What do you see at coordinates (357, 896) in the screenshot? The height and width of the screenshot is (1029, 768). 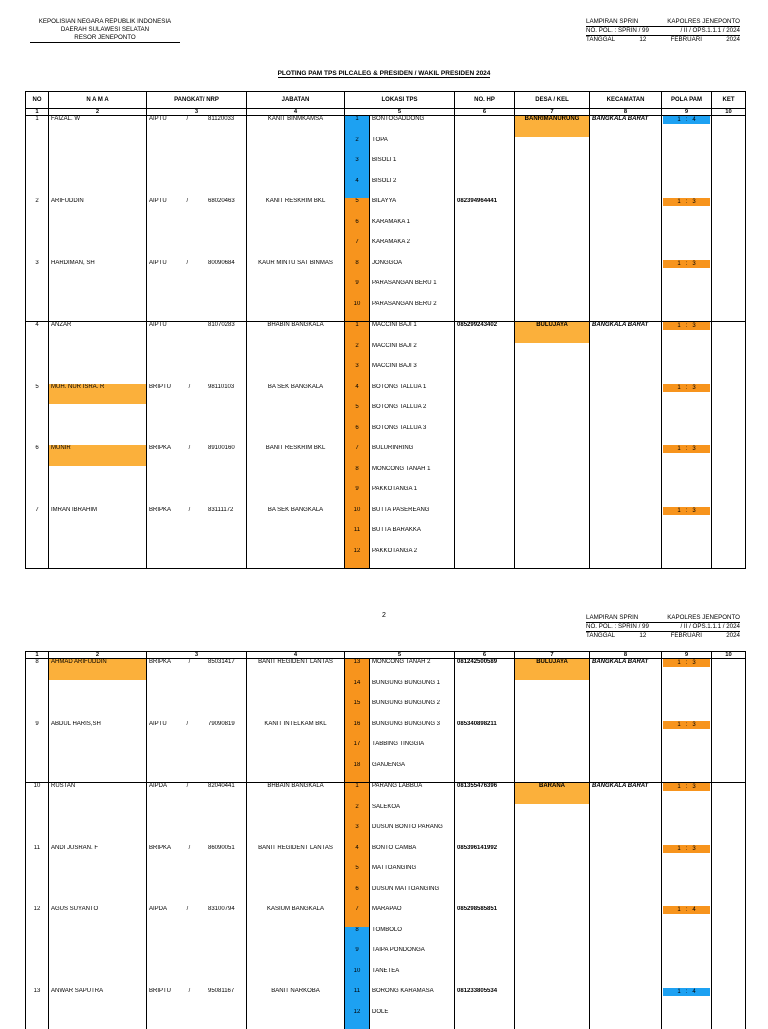 I see `cell-tps-number: 6` at bounding box center [357, 896].